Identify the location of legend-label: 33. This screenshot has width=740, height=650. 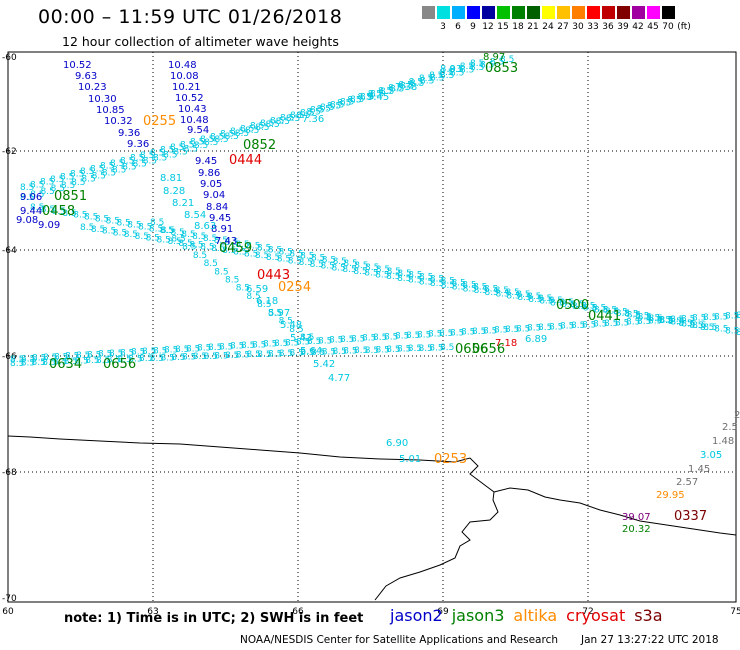
(593, 27).